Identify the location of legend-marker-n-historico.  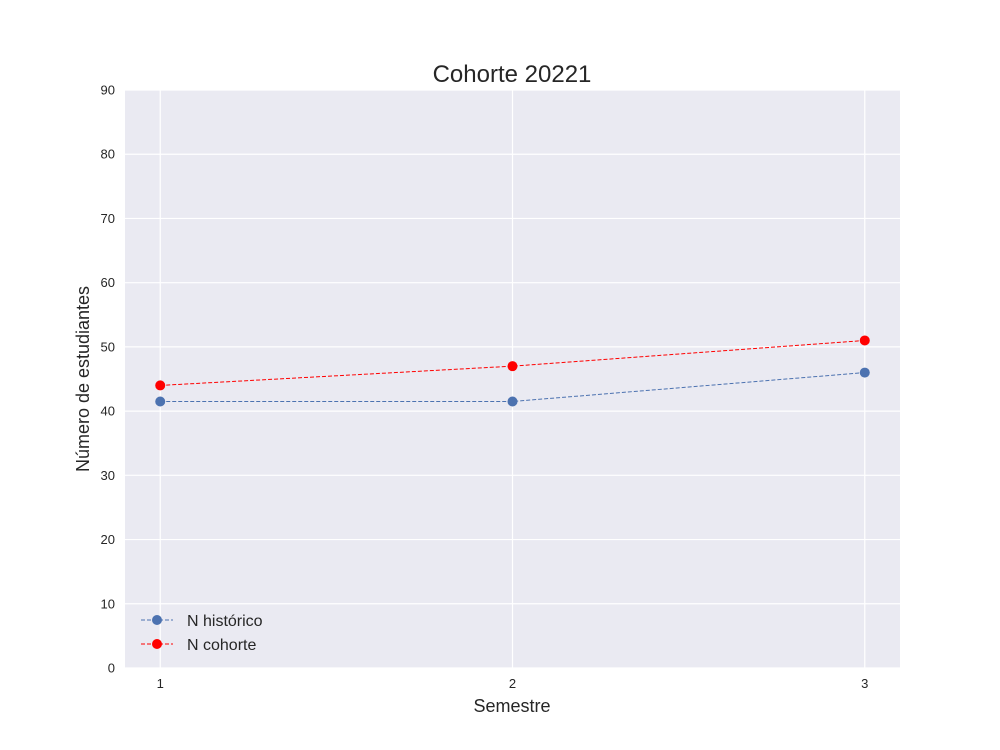
(157, 620).